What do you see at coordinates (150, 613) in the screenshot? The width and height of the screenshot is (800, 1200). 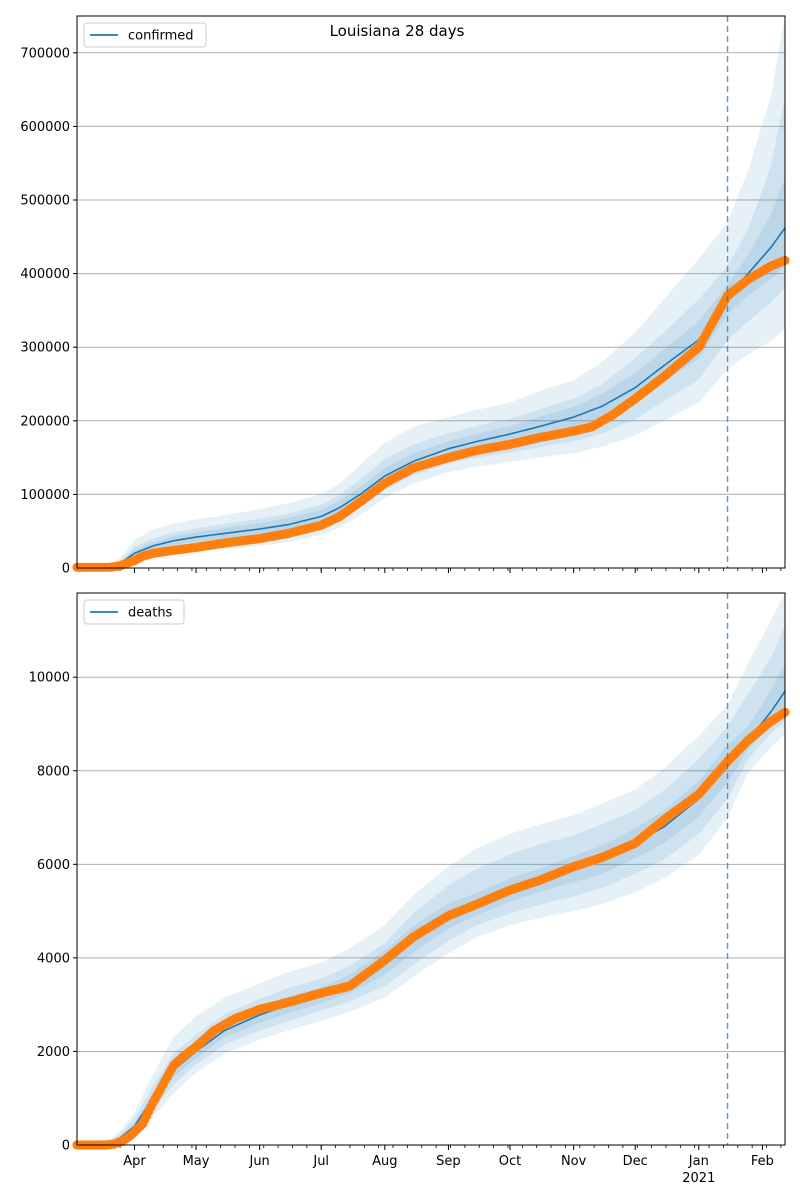 I see `legend-label: deaths` at bounding box center [150, 613].